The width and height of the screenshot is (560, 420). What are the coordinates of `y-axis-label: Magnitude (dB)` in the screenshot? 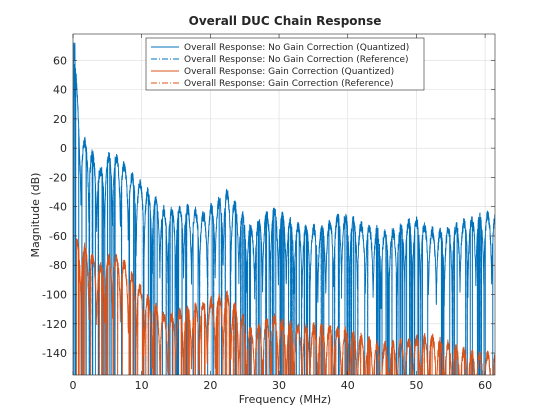 It's located at (35, 215).